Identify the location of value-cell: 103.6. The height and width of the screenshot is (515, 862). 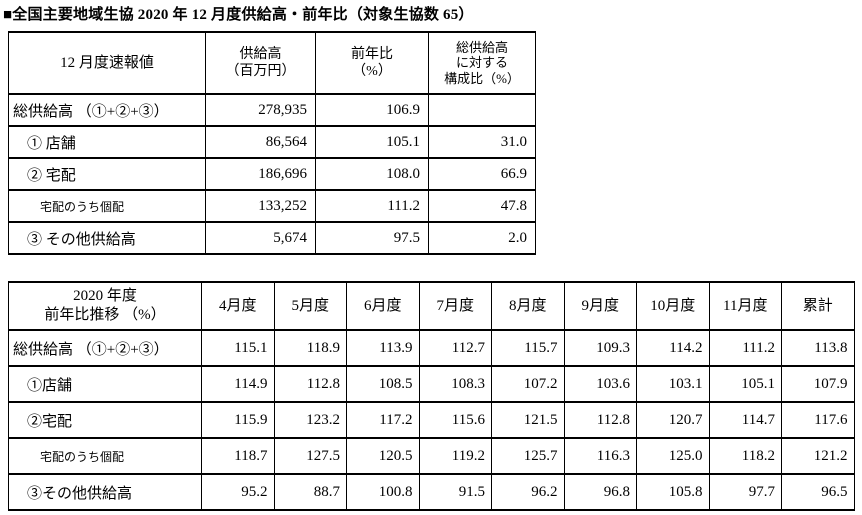
(600, 384).